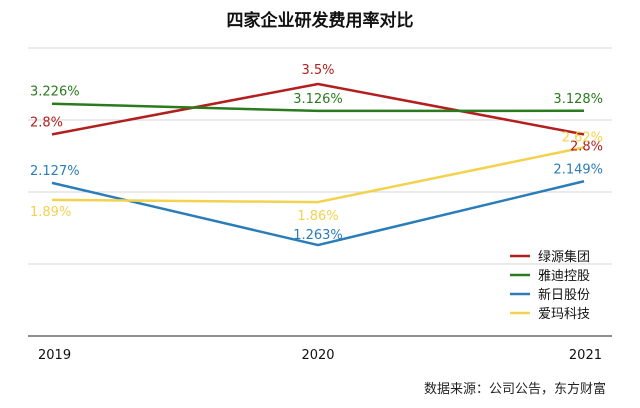 This screenshot has height=408, width=640. Describe the element at coordinates (578, 169) in the screenshot. I see `data-label: 2.149%` at that location.